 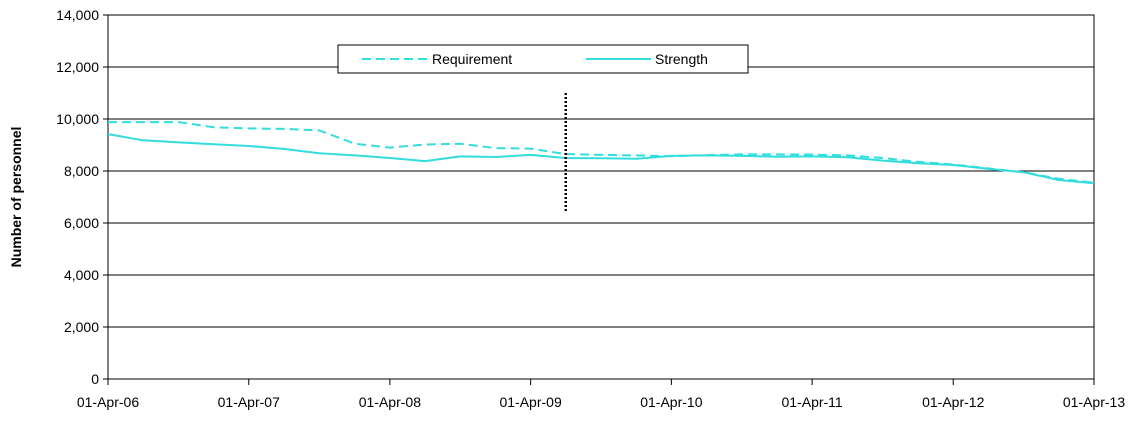 What do you see at coordinates (77, 67) in the screenshot?
I see `y-tick-label: 12,000` at bounding box center [77, 67].